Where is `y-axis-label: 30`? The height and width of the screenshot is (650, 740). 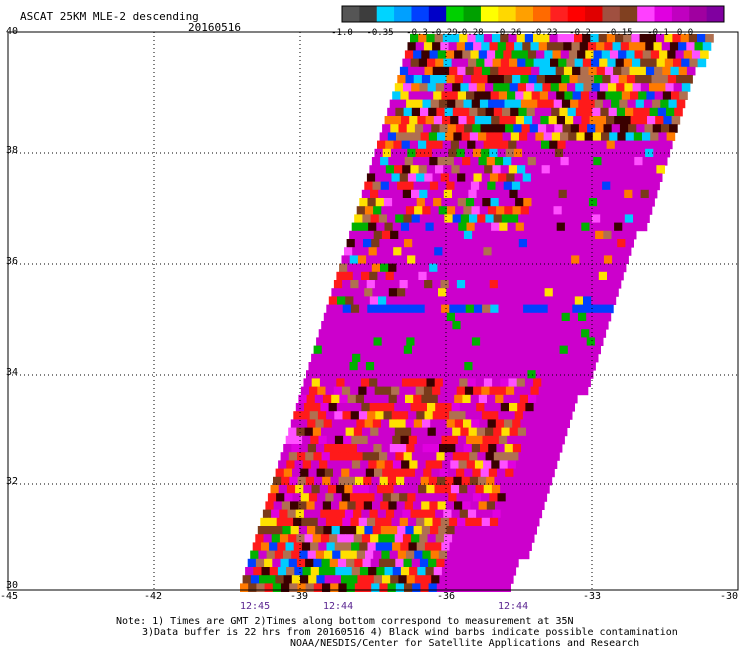
y-axis-label: 30 is located at coordinates (12, 585).